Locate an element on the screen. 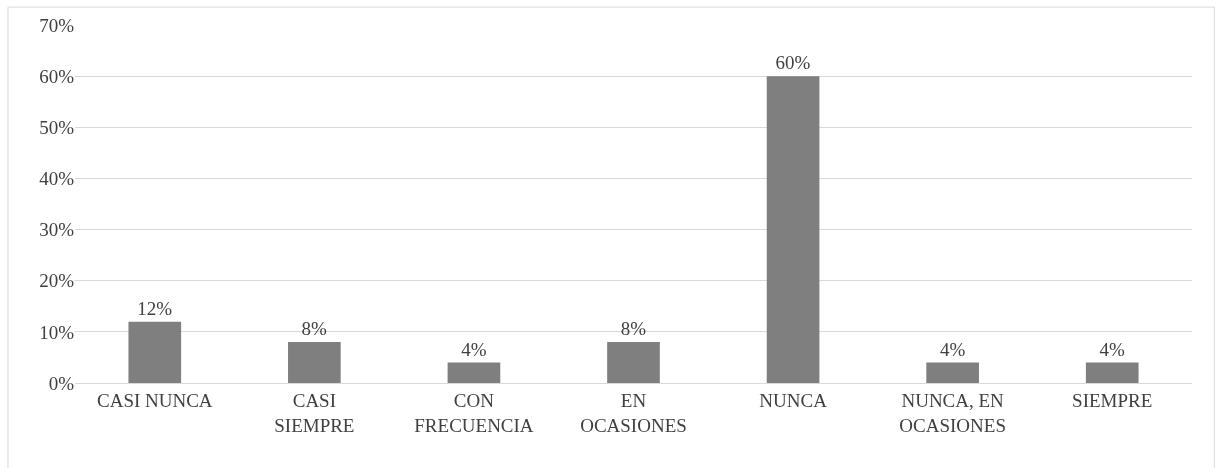  x-tick-label: EN OCASIONES is located at coordinates (633, 412).